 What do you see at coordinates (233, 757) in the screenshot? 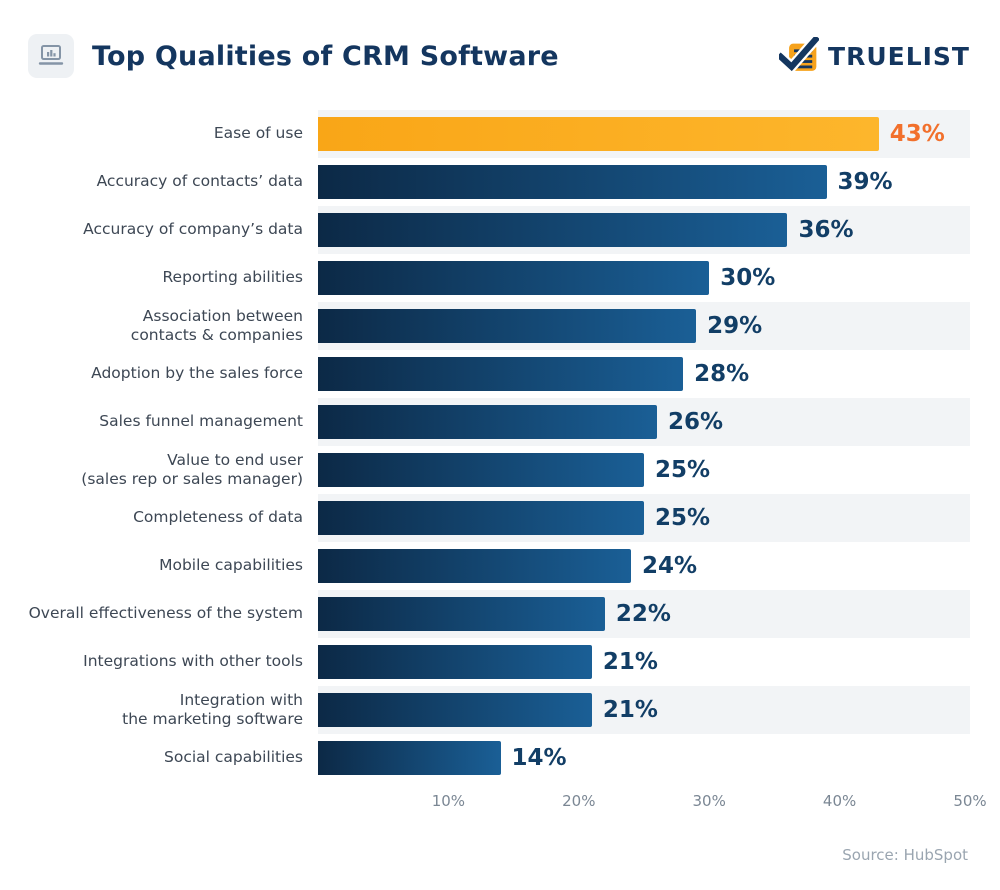
I see `category-label: Social capabilities` at bounding box center [233, 757].